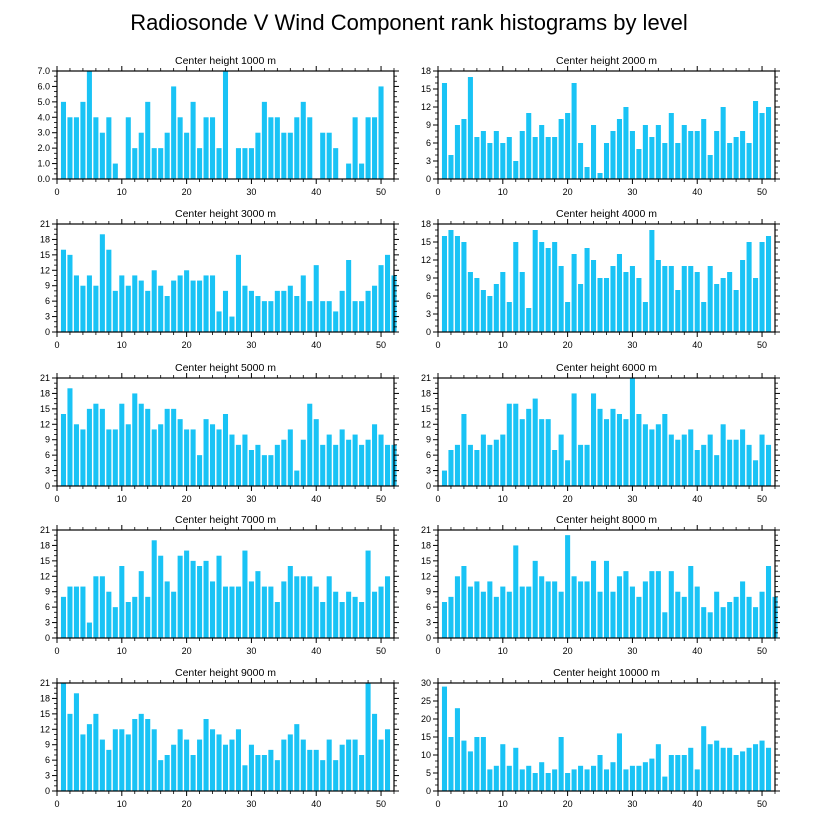 This screenshot has width=818, height=824. I want to click on y-tick-label: 7.0, so click(43, 71).